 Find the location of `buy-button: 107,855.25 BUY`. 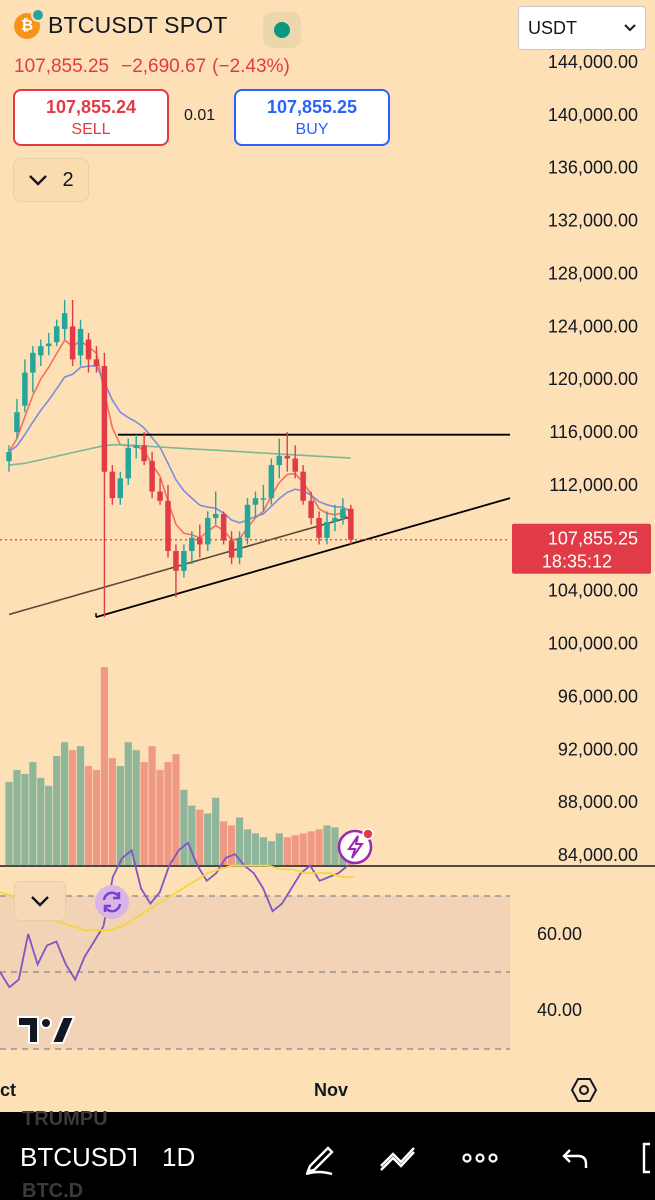

buy-button: 107,855.25 BUY is located at coordinates (312, 117).